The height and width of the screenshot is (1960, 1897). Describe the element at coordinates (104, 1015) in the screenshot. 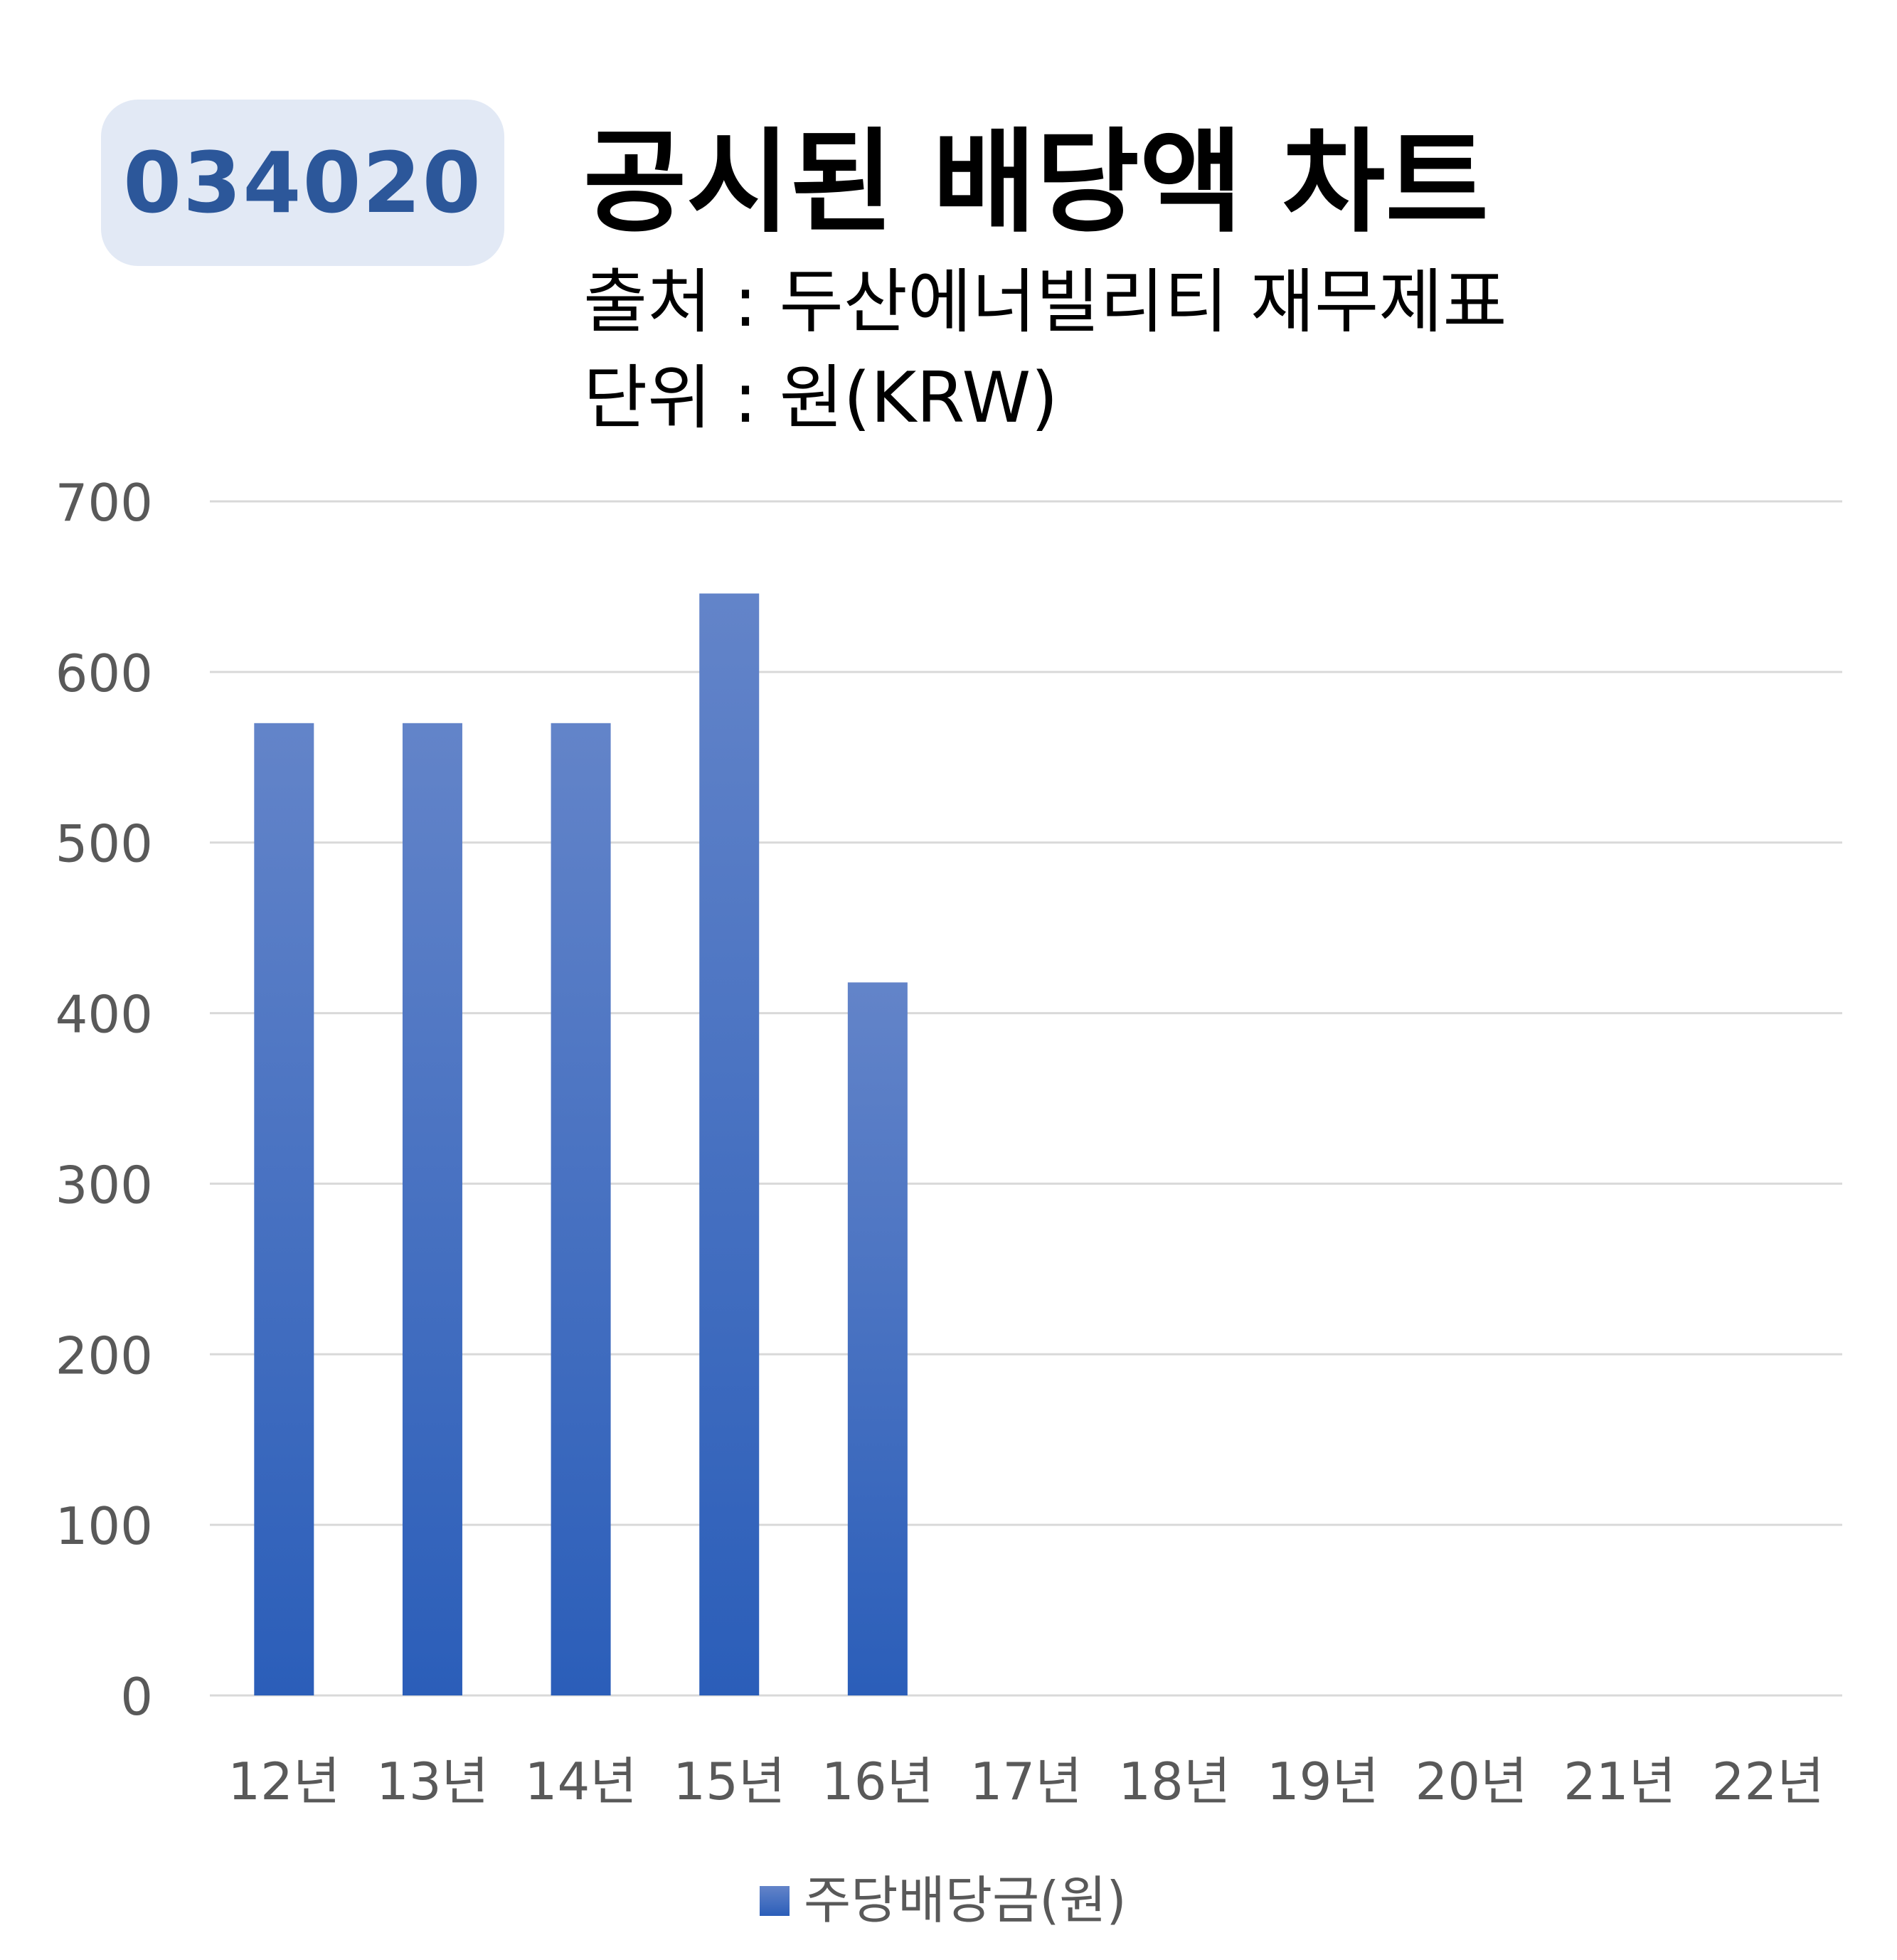

I see `y-tick-label: 400` at that location.